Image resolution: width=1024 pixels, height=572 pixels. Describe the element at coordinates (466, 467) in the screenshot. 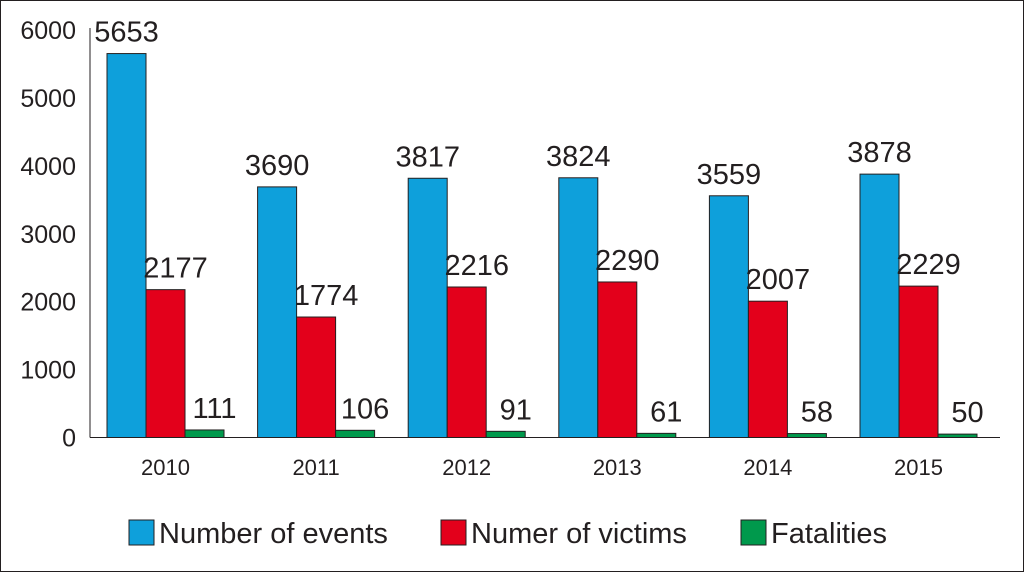

I see `x-tick-label: 2012` at that location.